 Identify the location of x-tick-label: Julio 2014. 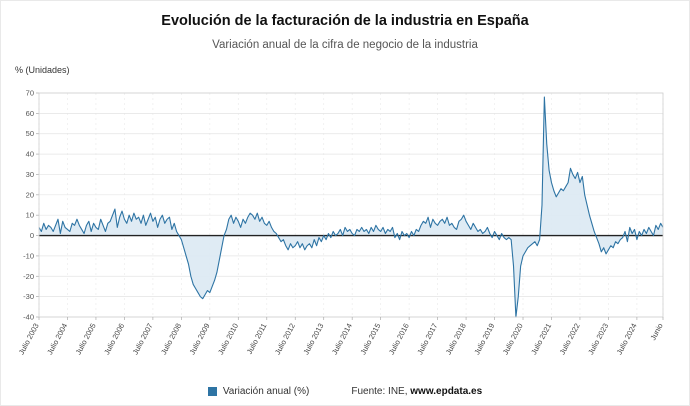
(342, 339).